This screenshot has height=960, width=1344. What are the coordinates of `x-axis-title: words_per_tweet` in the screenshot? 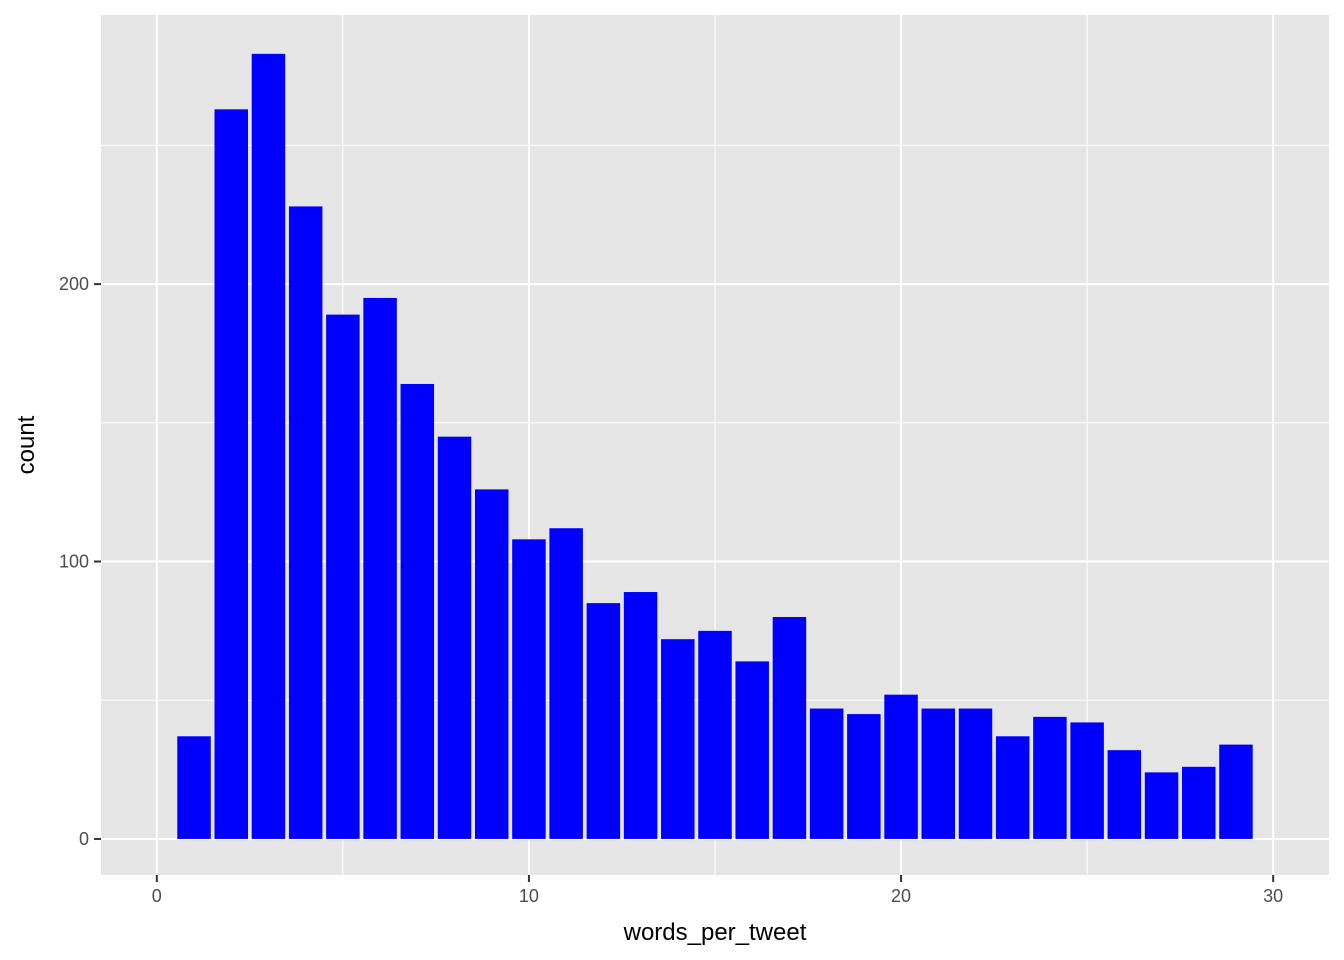 It's located at (715, 932).